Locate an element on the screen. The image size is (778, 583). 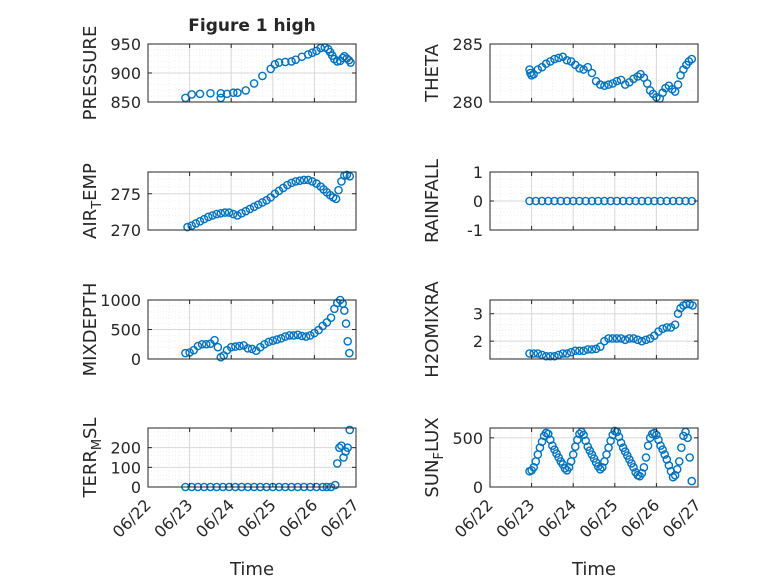
y-tick-label: 270 is located at coordinates (125, 230).